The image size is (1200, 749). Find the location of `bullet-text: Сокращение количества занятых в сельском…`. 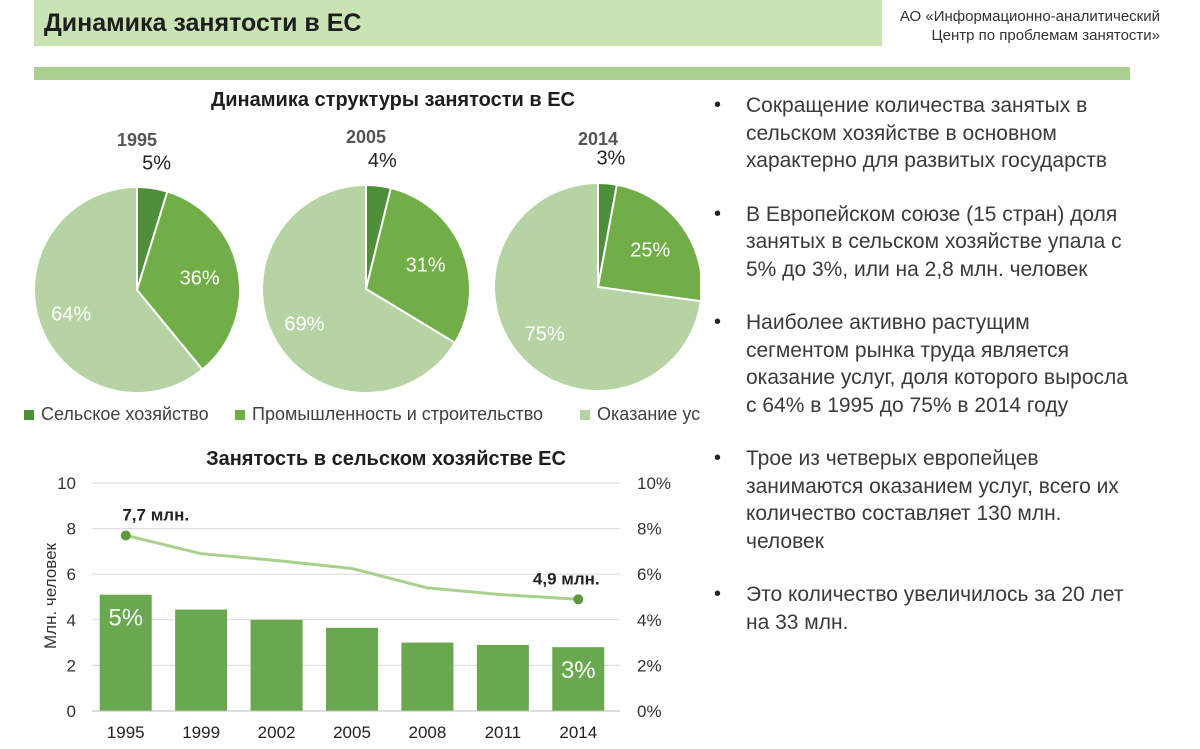

bullet-text: Сокращение количества занятых в сельском… is located at coordinates (927, 133).